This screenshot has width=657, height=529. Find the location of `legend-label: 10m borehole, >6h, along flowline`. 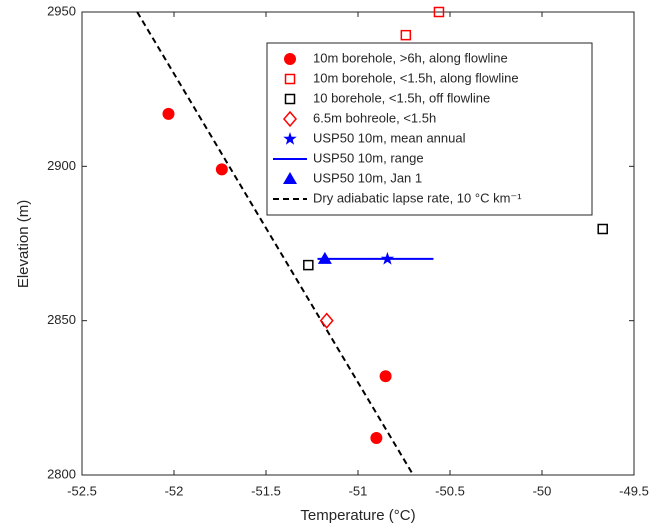

legend-label: 10m borehole, >6h, along flowline is located at coordinates (410, 57).